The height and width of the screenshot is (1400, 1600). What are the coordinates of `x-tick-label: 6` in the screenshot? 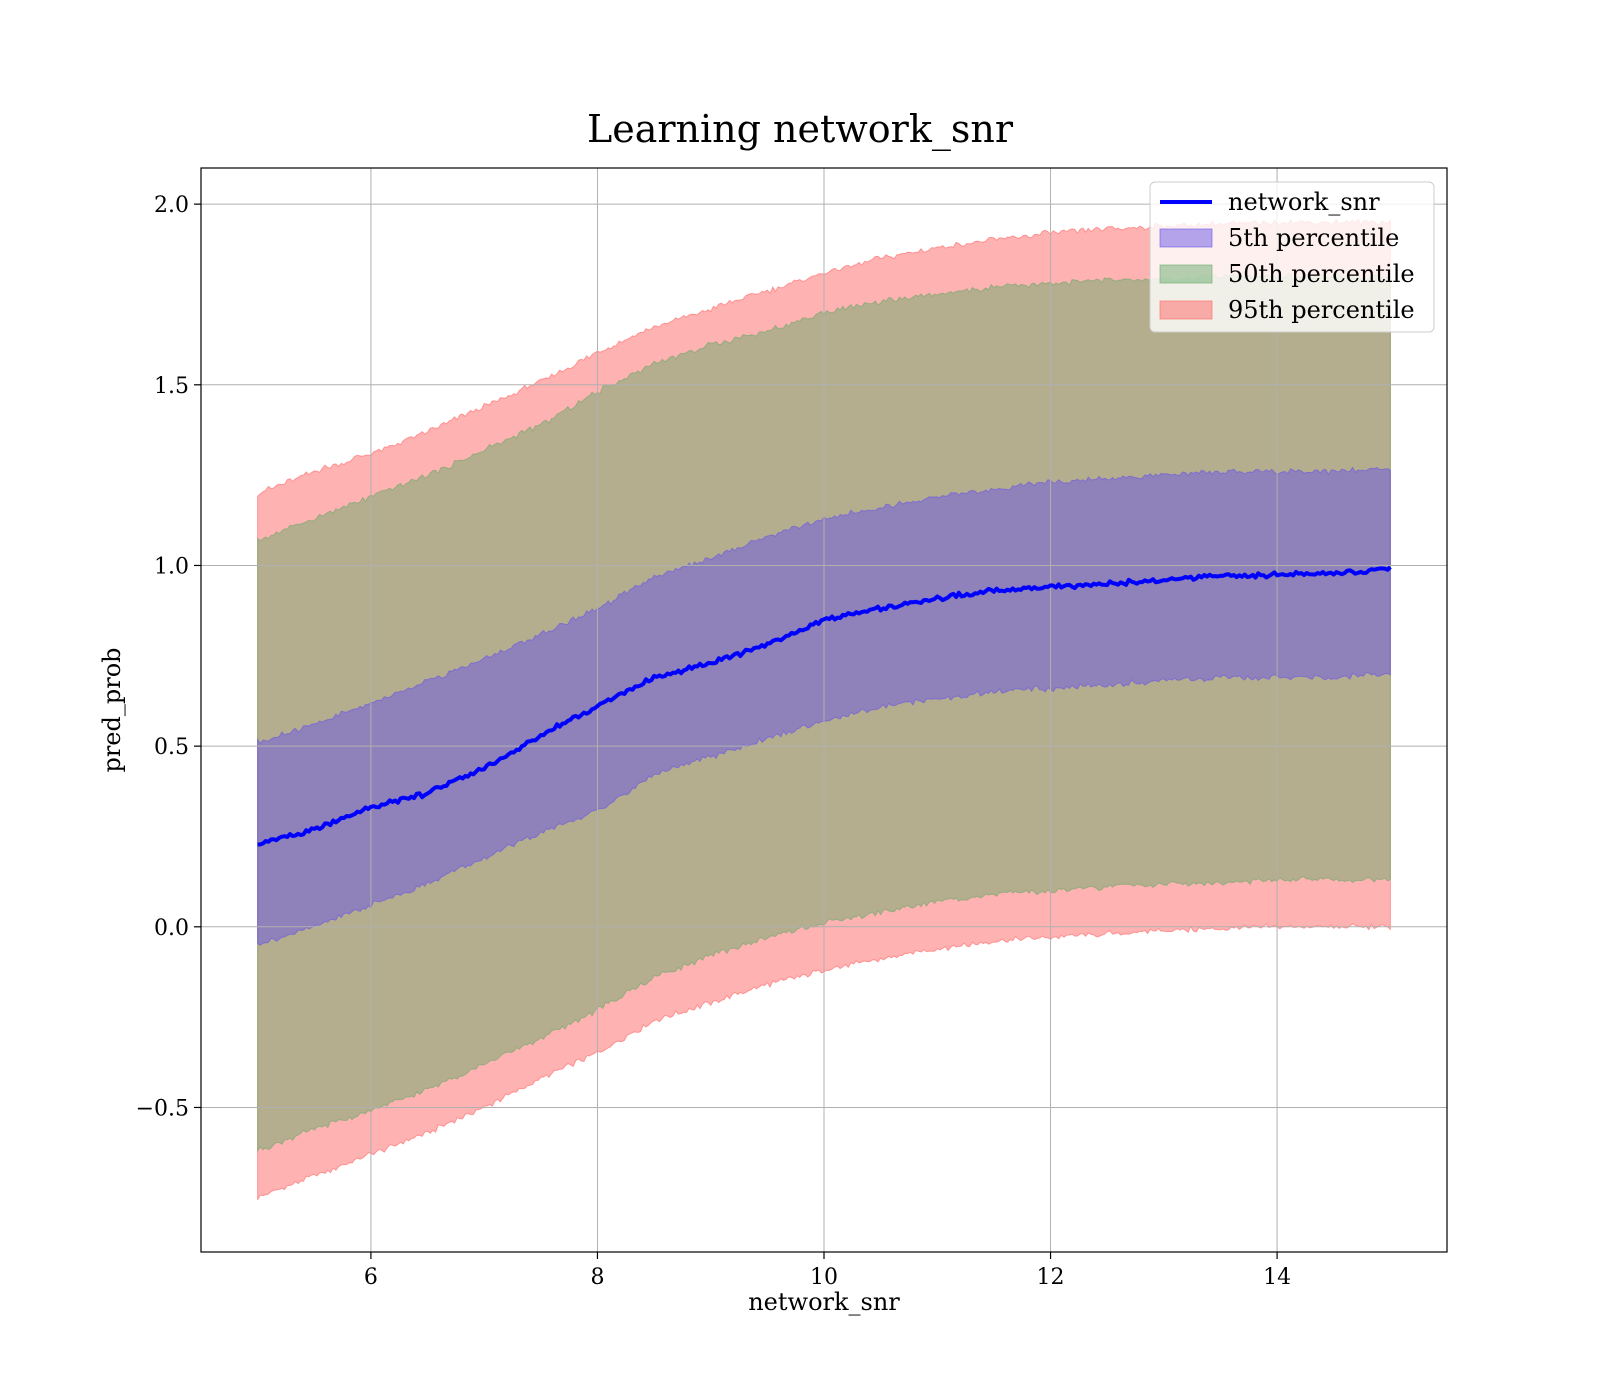 It's located at (371, 1277).